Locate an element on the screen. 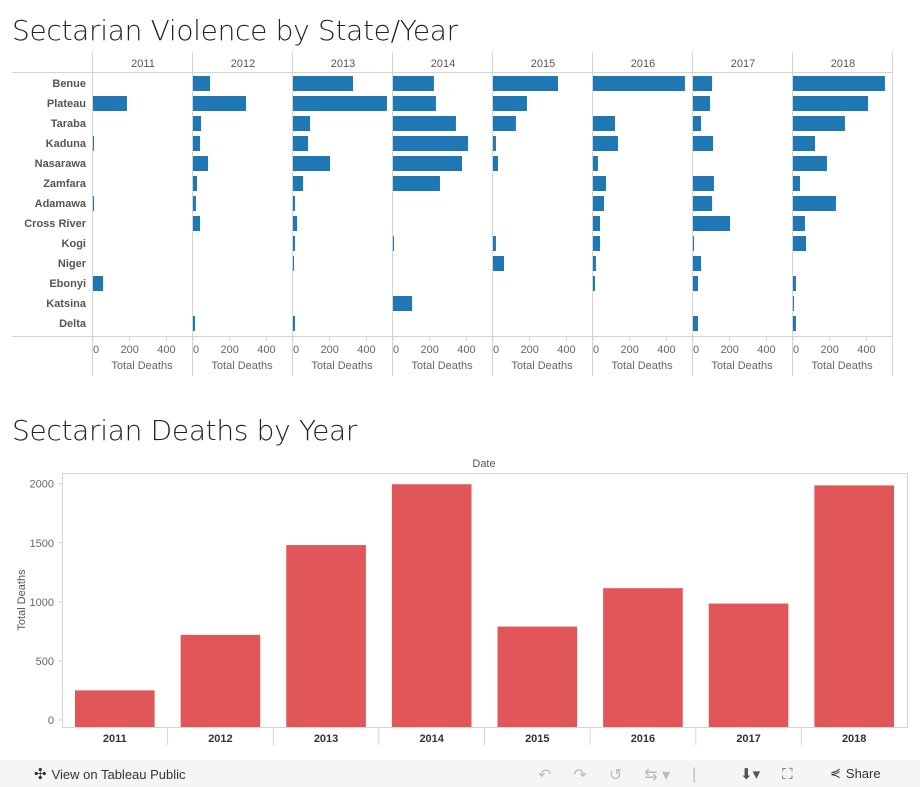 This screenshot has width=920, height=787. date-header: Date is located at coordinates (483, 464).